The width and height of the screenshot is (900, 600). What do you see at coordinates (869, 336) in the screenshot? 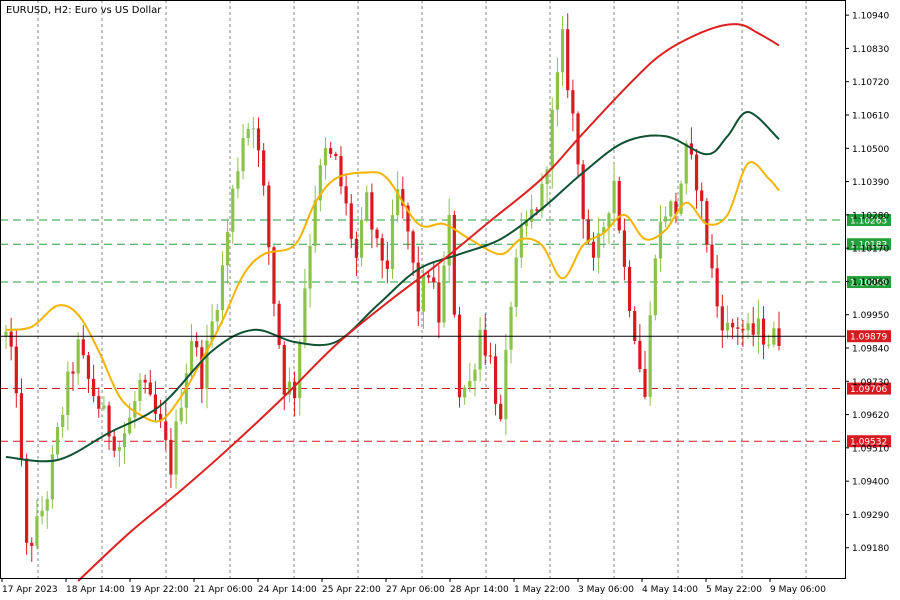
I see `current-price-tag` at bounding box center [869, 336].